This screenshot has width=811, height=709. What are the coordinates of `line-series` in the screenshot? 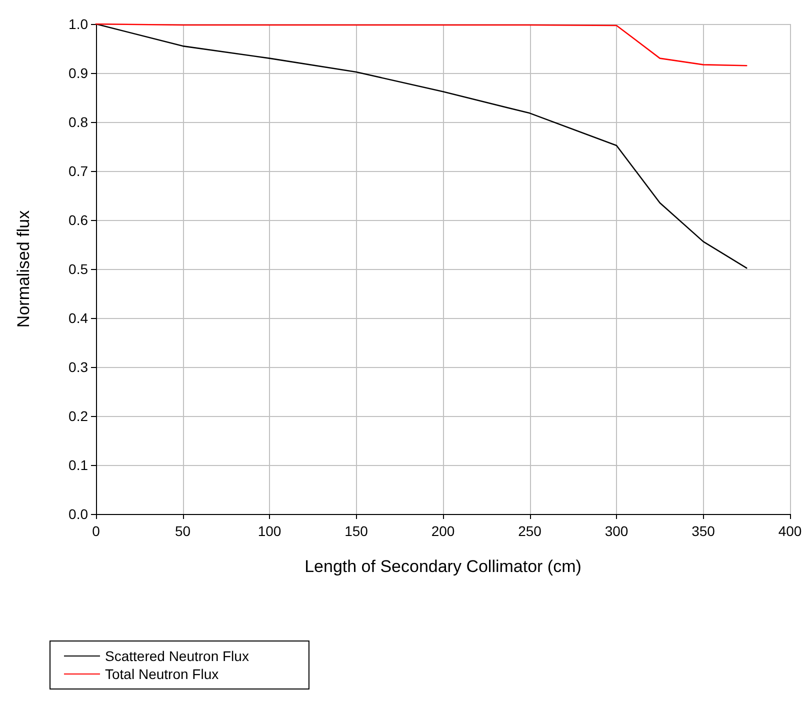 It's located at (421, 44).